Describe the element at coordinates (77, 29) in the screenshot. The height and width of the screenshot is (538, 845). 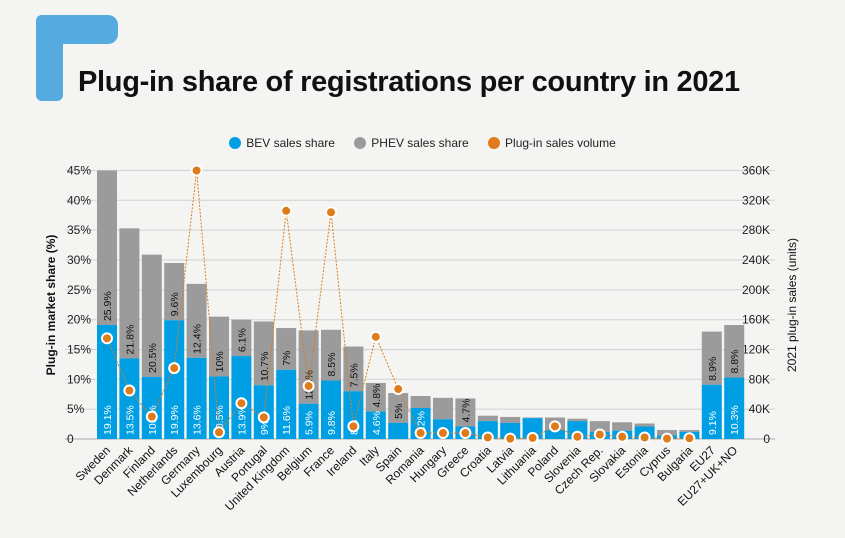
I see `logo-mark-top` at that location.